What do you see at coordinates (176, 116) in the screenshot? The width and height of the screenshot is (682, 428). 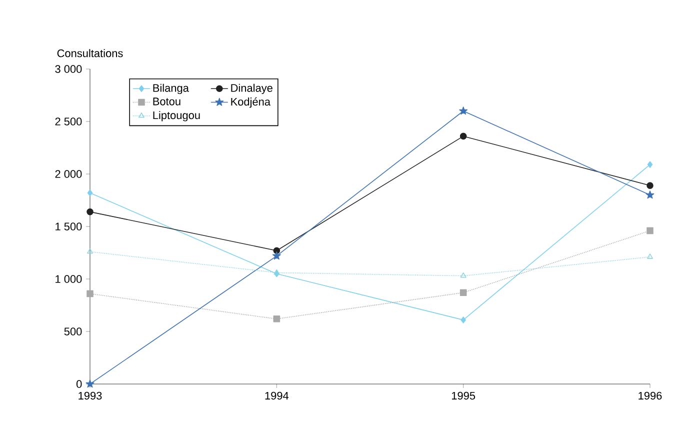 I see `legend-label: Liptougou` at bounding box center [176, 116].